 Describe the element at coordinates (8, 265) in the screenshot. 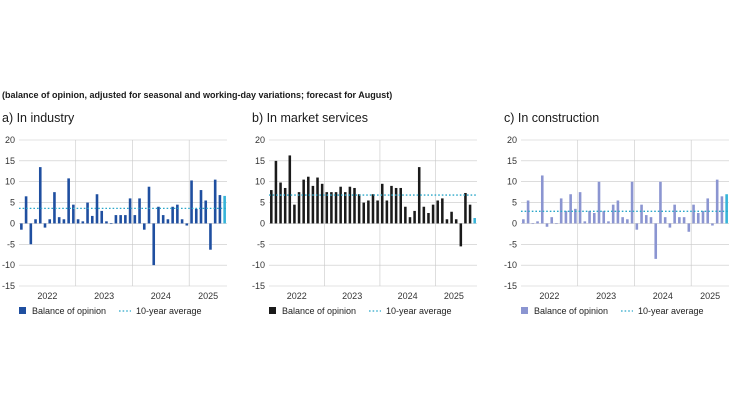

I see `y-tick-label: -10` at that location.